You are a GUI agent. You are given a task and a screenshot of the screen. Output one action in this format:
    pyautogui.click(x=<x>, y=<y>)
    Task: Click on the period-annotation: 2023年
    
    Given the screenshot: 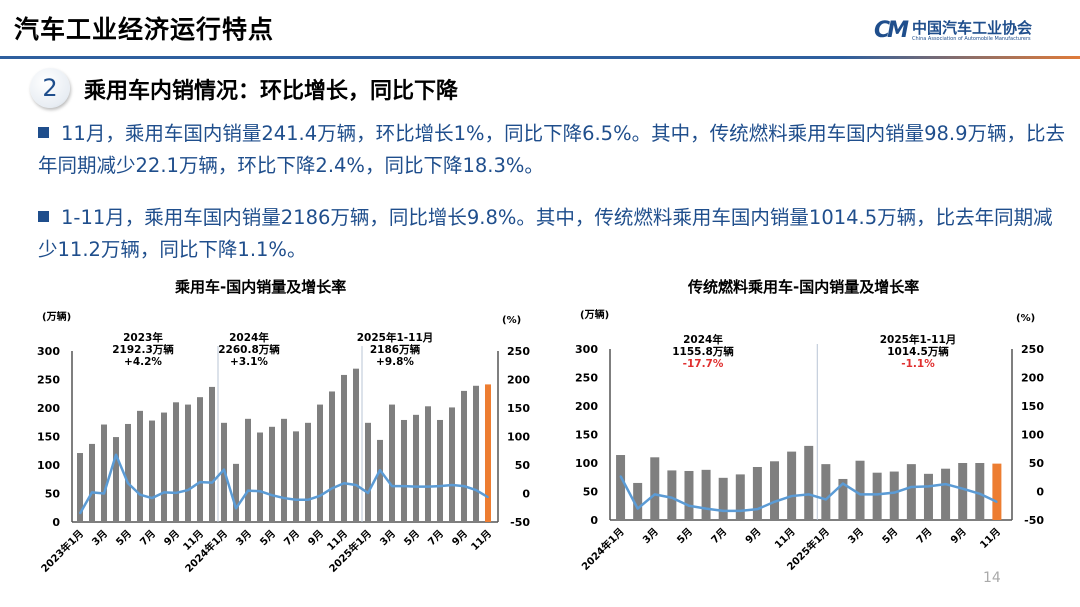 What is the action you would take?
    pyautogui.click(x=143, y=337)
    